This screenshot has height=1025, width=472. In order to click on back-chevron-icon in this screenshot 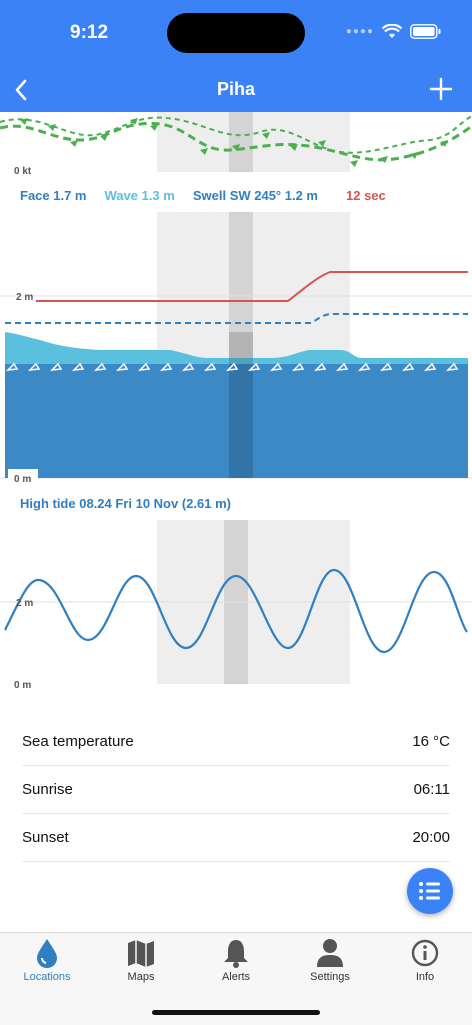, I will do `click(22, 90)`.